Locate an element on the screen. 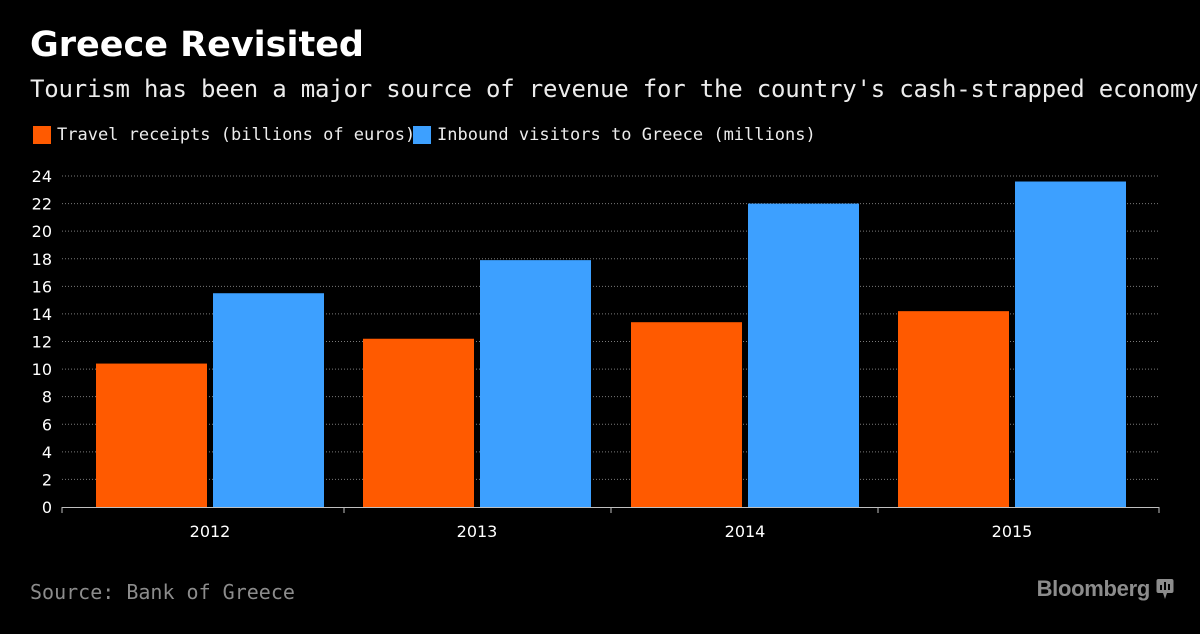 The height and width of the screenshot is (634, 1200). source-note: Source: Bank of Greece is located at coordinates (162, 592).